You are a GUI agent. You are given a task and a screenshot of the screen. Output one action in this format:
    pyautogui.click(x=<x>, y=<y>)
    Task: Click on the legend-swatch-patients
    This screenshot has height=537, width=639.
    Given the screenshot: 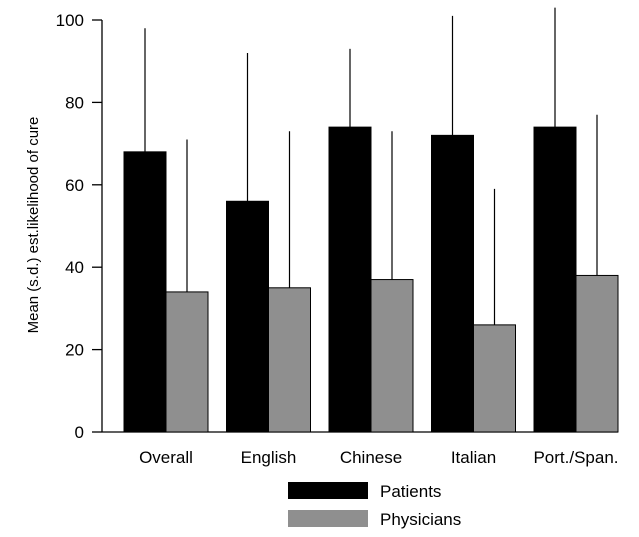 What is the action you would take?
    pyautogui.click(x=328, y=490)
    